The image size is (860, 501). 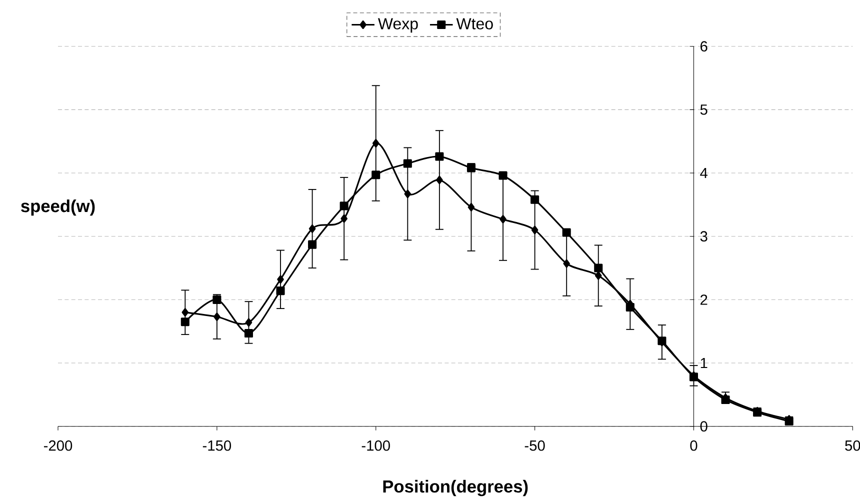 What do you see at coordinates (704, 173) in the screenshot?
I see `y-tick-label: 4` at bounding box center [704, 173].